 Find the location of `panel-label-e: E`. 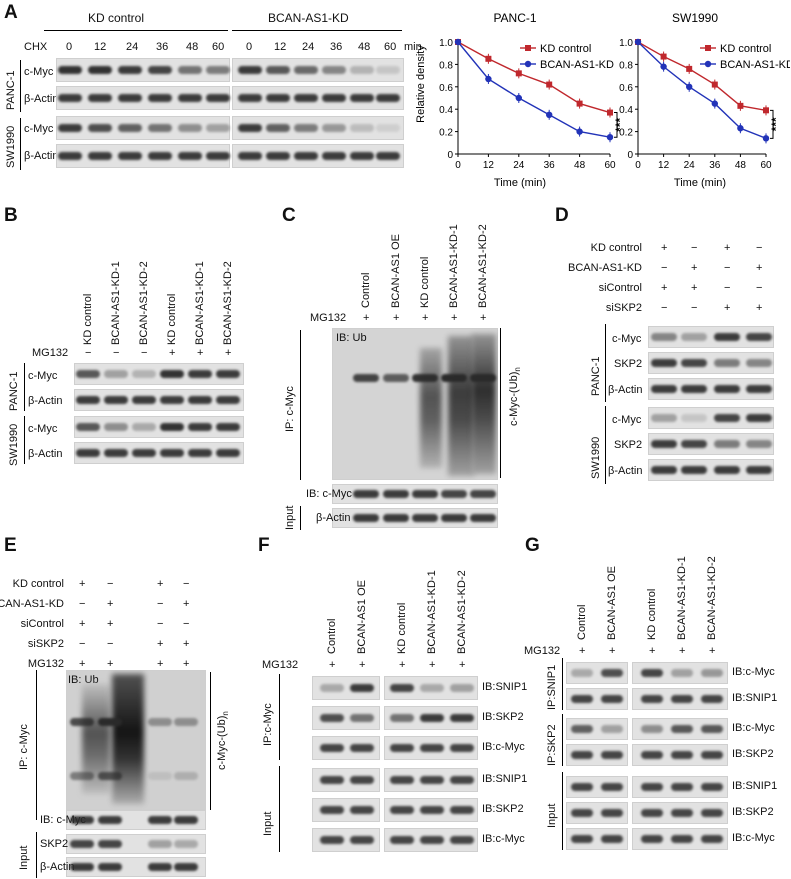

panel-label-e: E is located at coordinates (10, 545).